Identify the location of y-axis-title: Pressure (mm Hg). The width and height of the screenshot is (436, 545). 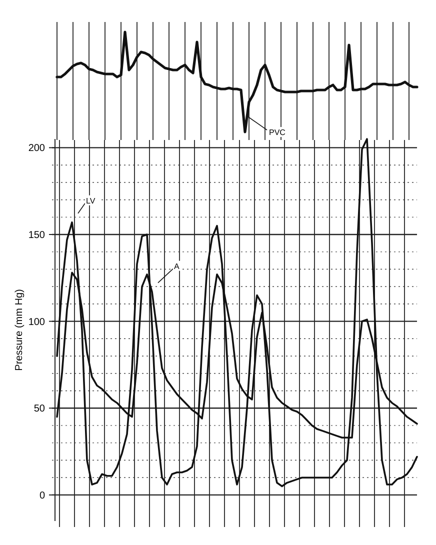
(19, 330).